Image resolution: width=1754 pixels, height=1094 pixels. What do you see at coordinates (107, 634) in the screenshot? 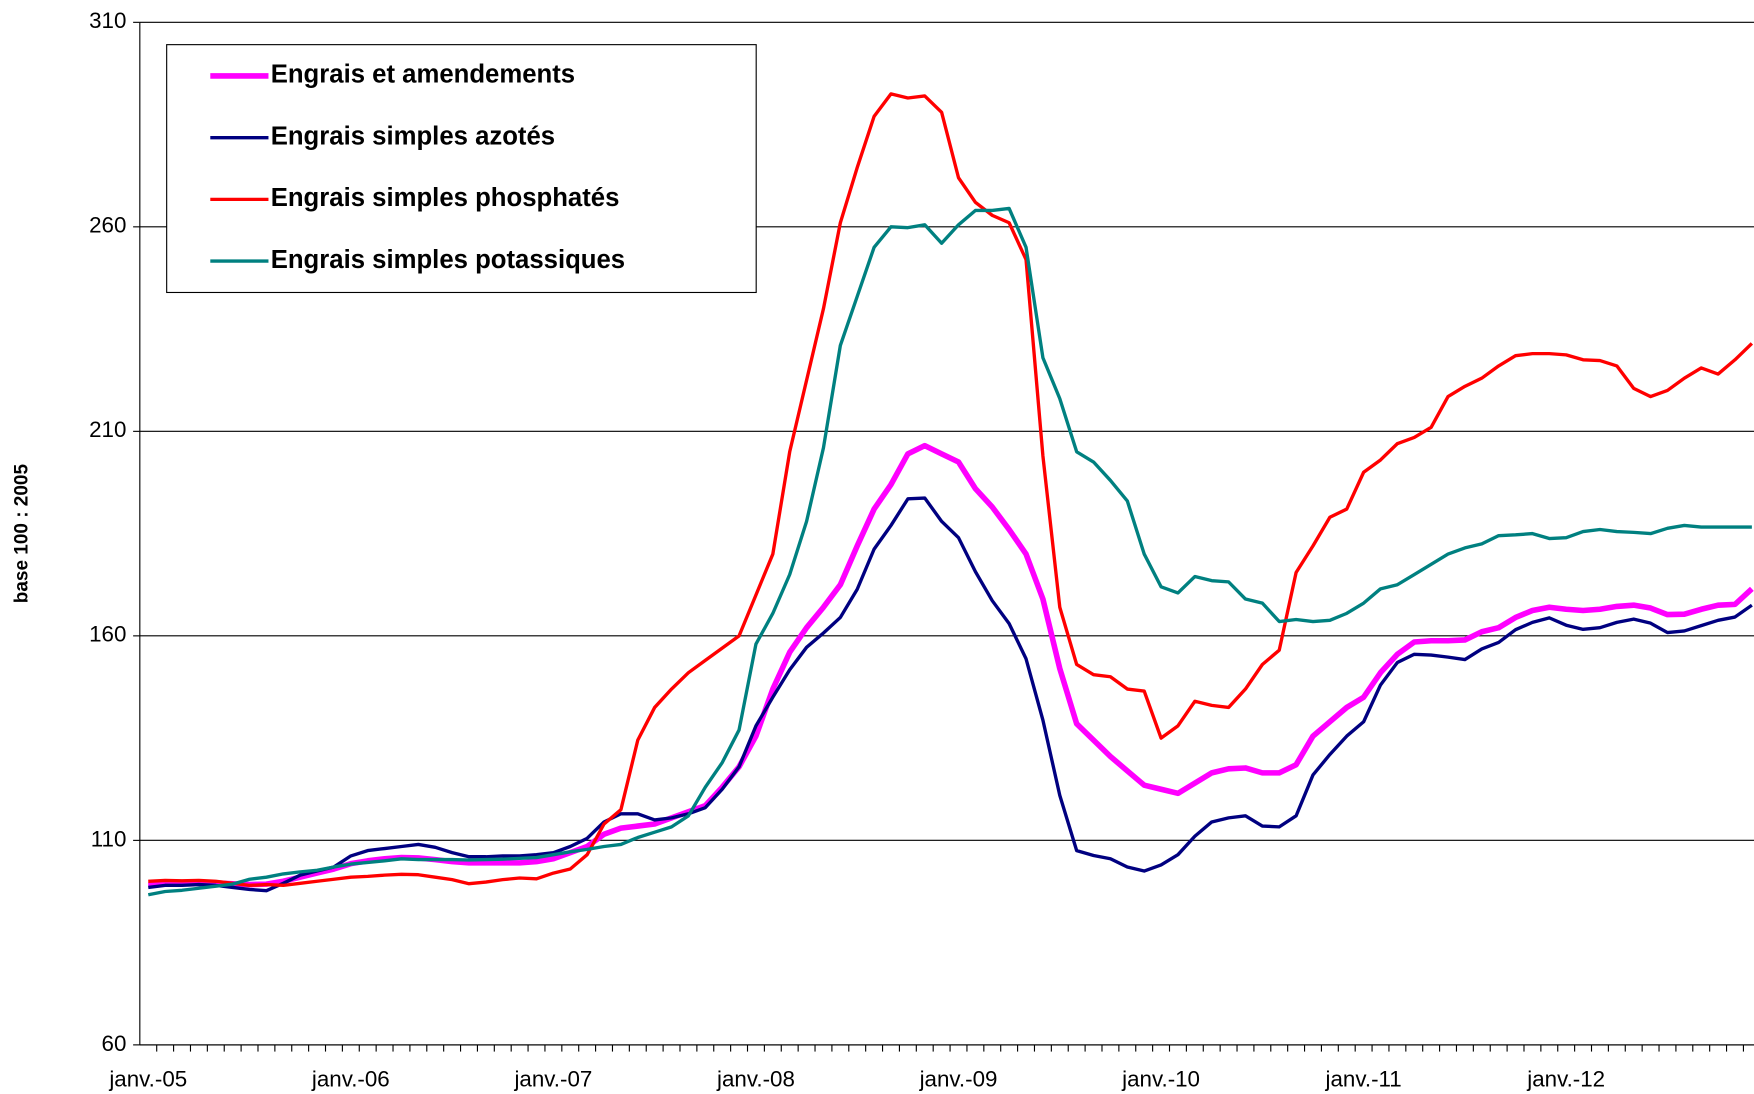
I see `y-tick-label: 160` at bounding box center [107, 634].